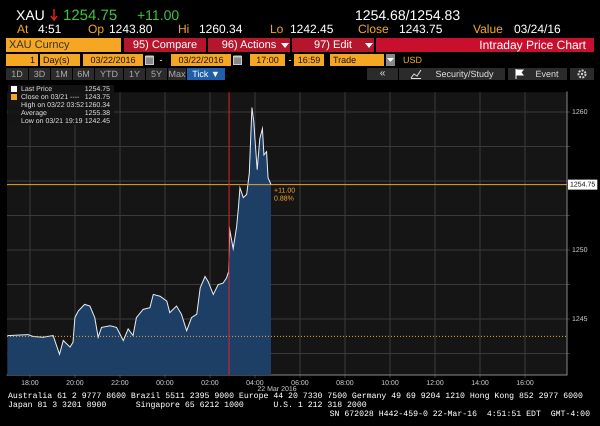 The width and height of the screenshot is (600, 426). Describe the element at coordinates (537, 29) in the screenshot. I see `text: 03/24/16` at that location.